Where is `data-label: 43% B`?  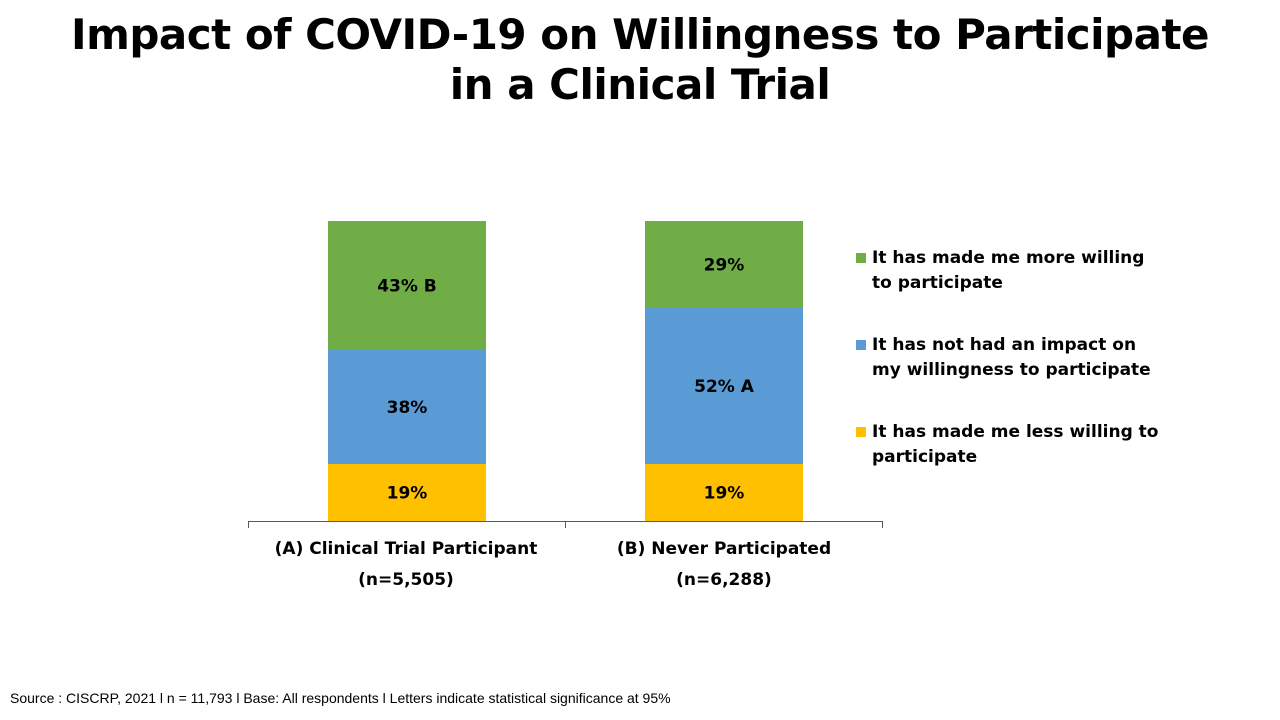
data-label: 43% B is located at coordinates (407, 287).